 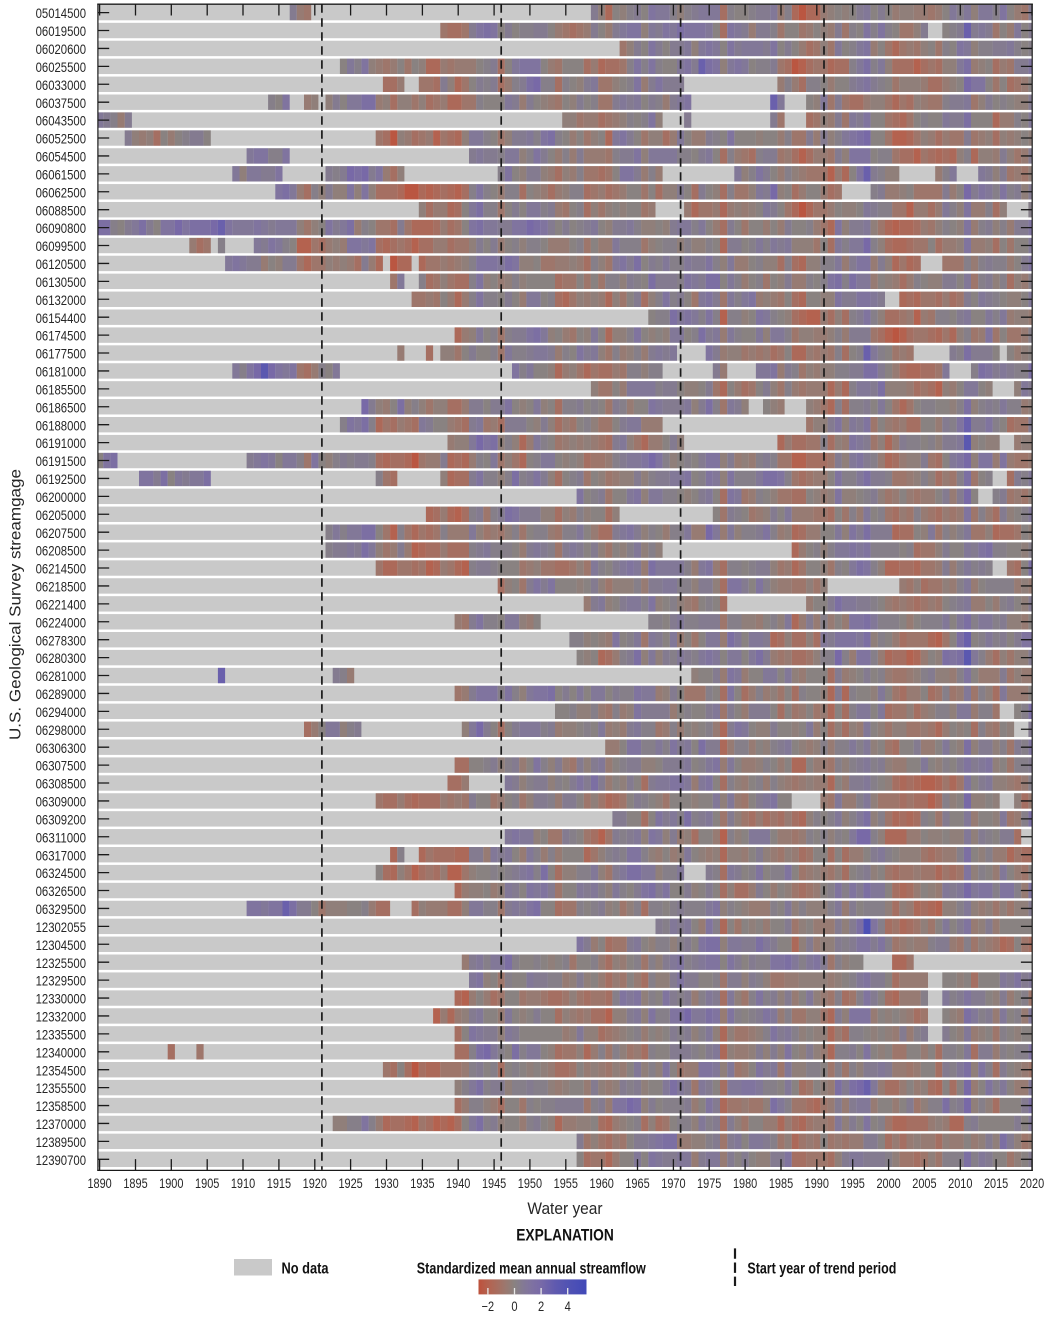 I want to click on svg-text: 06037500, so click(x=61, y=103).